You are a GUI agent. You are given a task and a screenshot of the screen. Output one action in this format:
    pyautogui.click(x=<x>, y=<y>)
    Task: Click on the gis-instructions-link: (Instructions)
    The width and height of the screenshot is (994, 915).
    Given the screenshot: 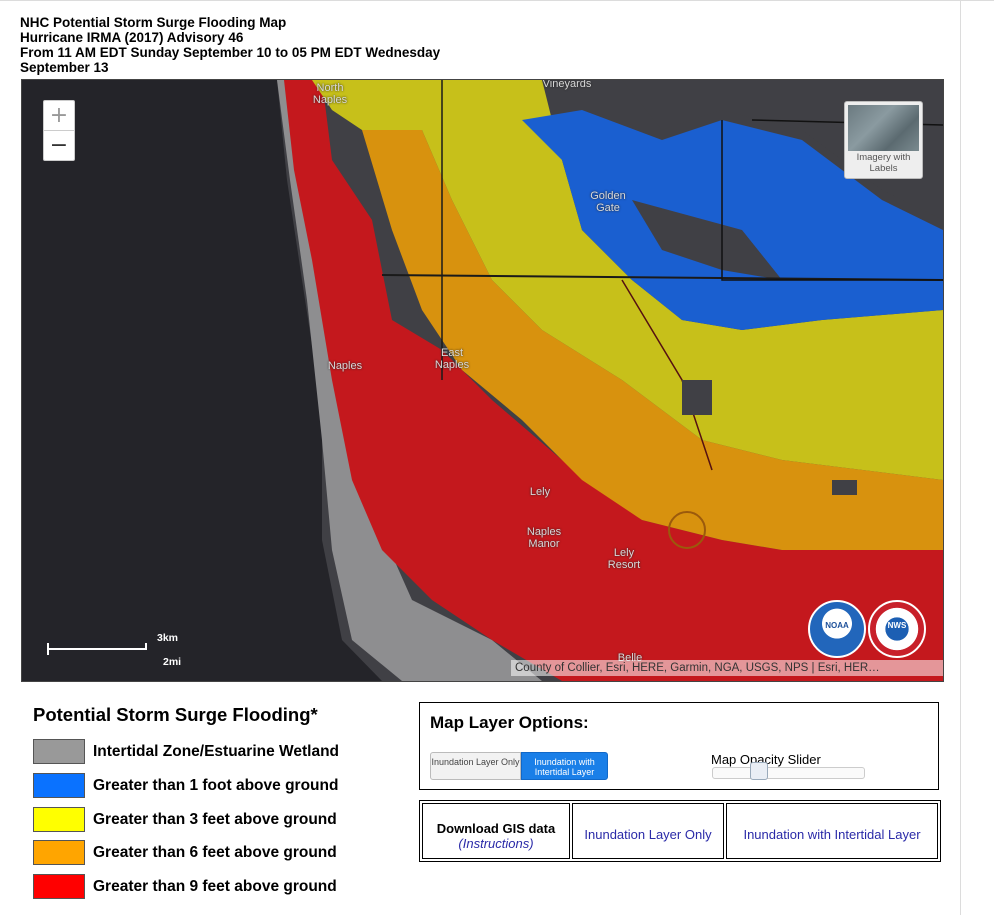 What is the action you would take?
    pyautogui.click(x=496, y=843)
    